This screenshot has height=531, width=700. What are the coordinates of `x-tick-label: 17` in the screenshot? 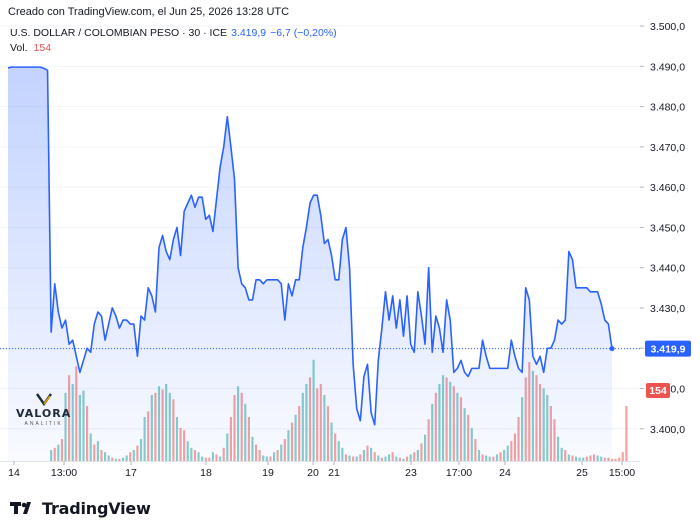 It's located at (131, 473).